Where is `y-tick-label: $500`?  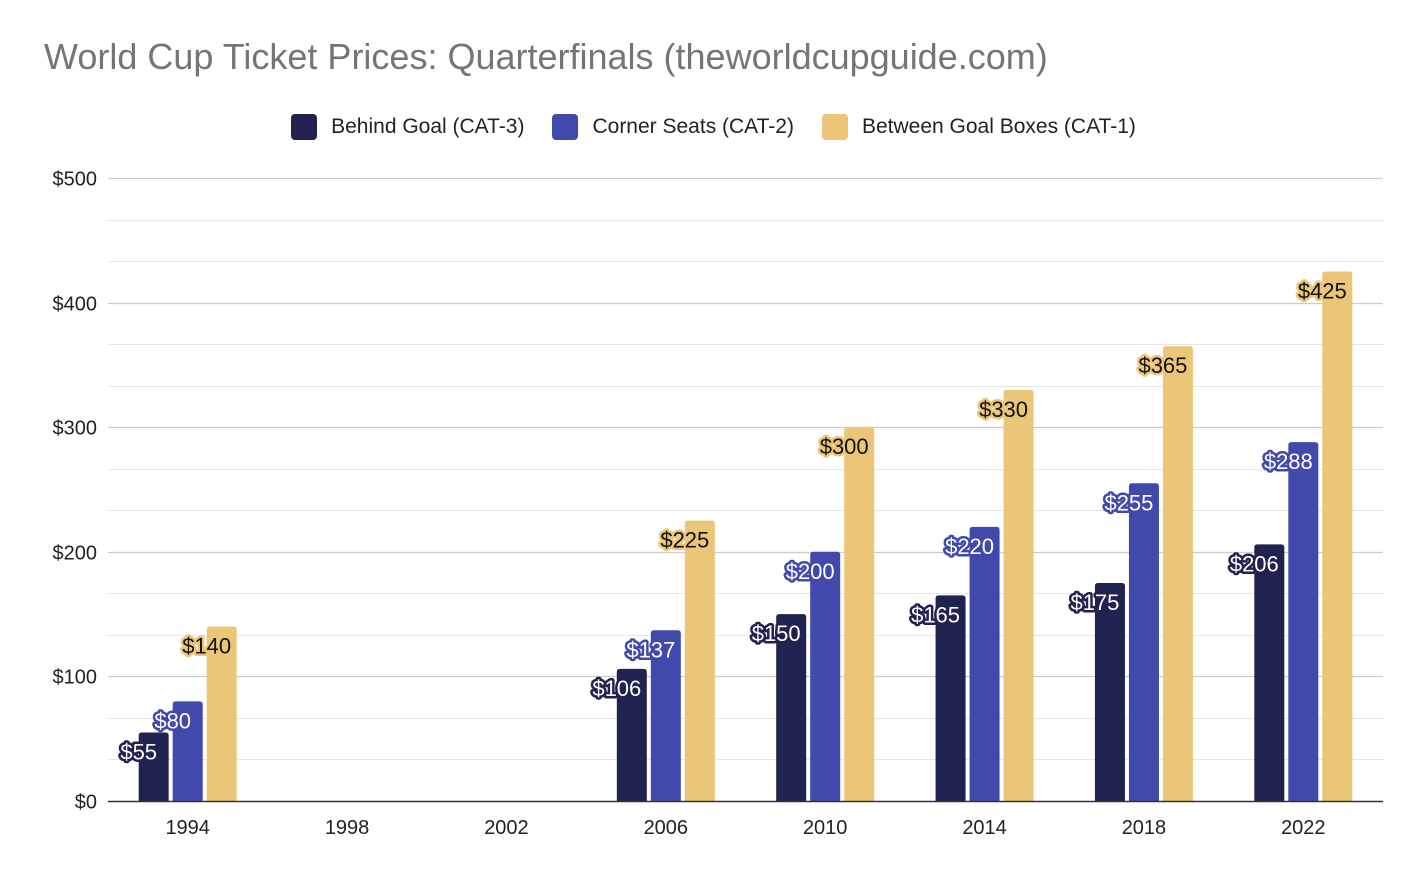 y-tick-label: $500 is located at coordinates (75, 180).